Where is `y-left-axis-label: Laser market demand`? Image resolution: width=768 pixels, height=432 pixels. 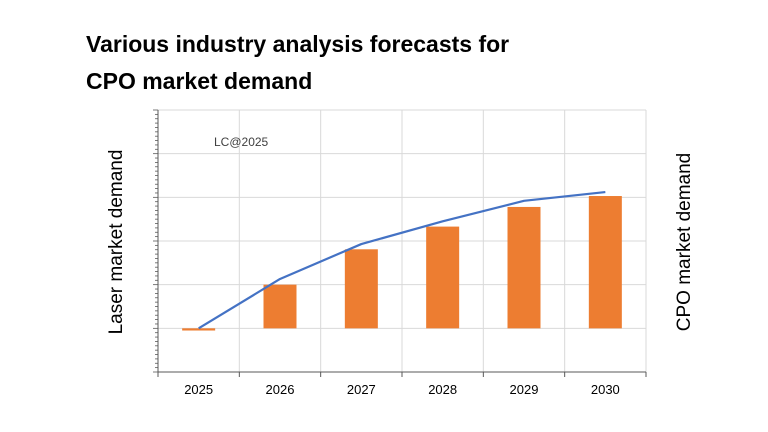
y-left-axis-label: Laser market demand is located at coordinates (116, 242).